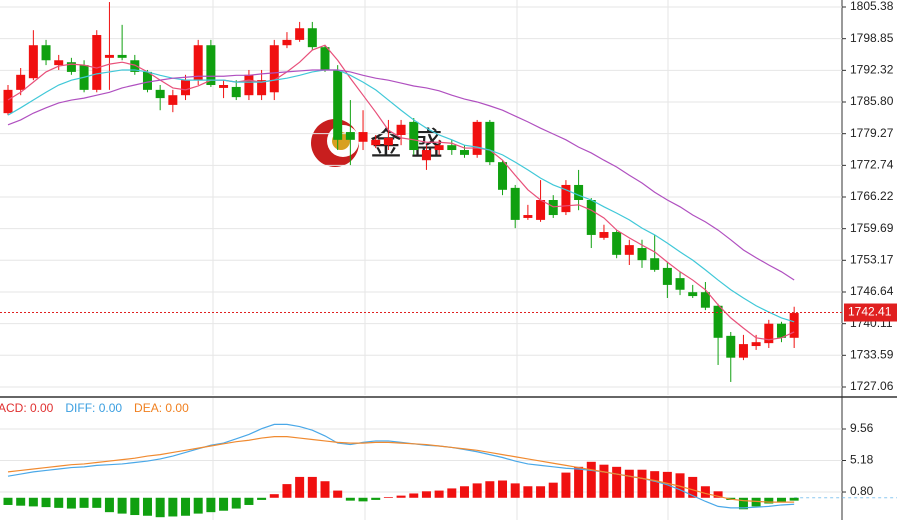 This screenshot has height=520, width=897. I want to click on y-tick-label: 0.80, so click(862, 491).